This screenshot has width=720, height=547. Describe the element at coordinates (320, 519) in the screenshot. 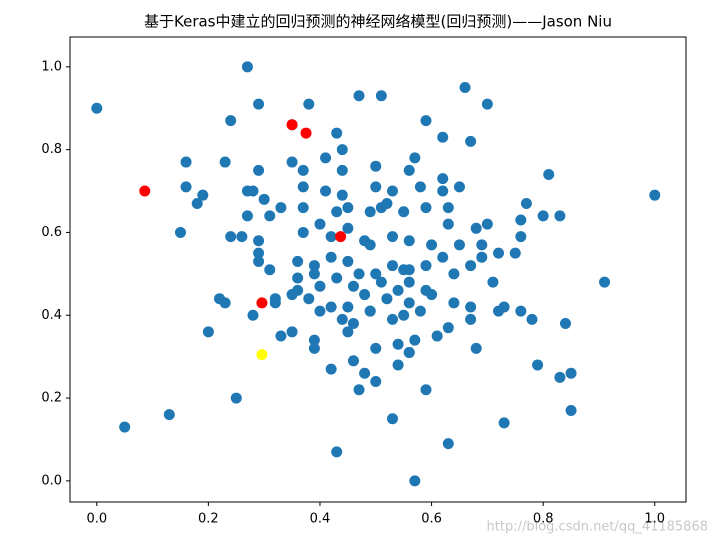

I see `x-tick-label: 0.4` at that location.